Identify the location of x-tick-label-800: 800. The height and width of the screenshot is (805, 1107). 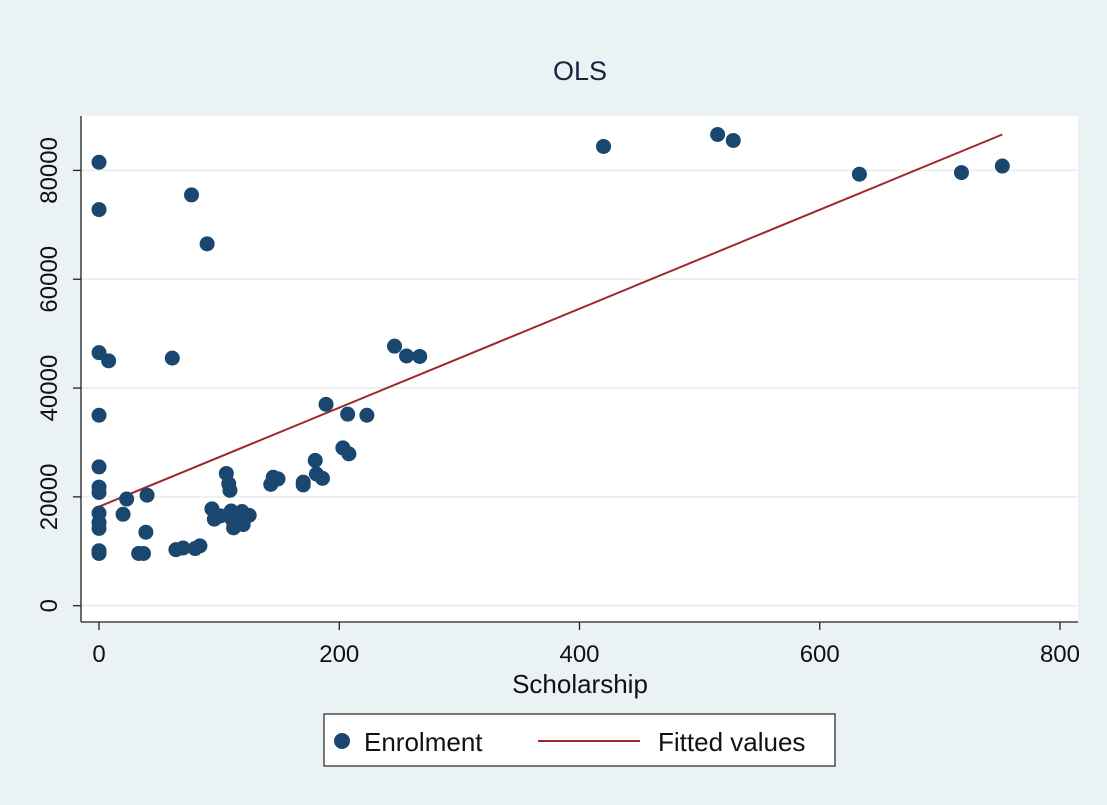
(1060, 654).